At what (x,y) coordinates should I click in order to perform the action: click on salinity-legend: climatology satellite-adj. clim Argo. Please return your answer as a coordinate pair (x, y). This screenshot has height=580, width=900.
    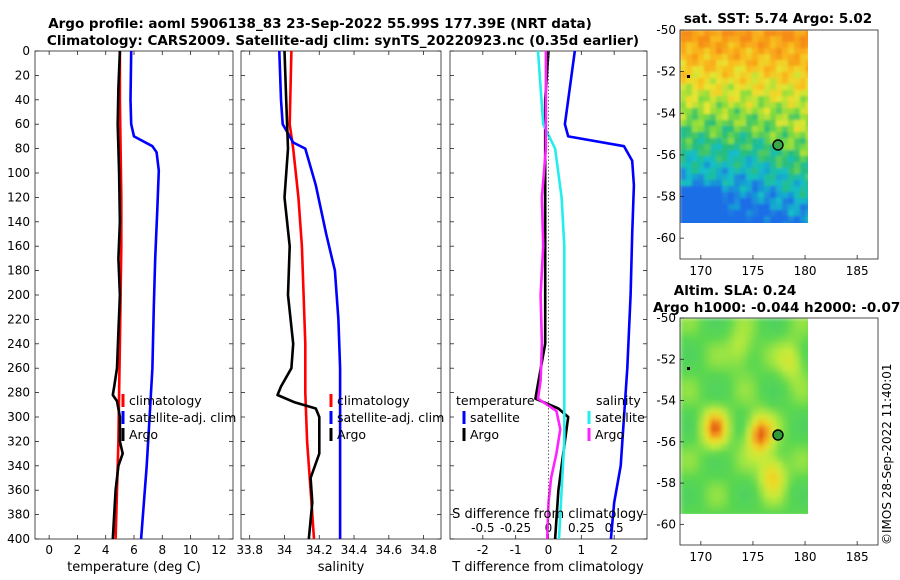
    Looking at the image, I should click on (386, 417).